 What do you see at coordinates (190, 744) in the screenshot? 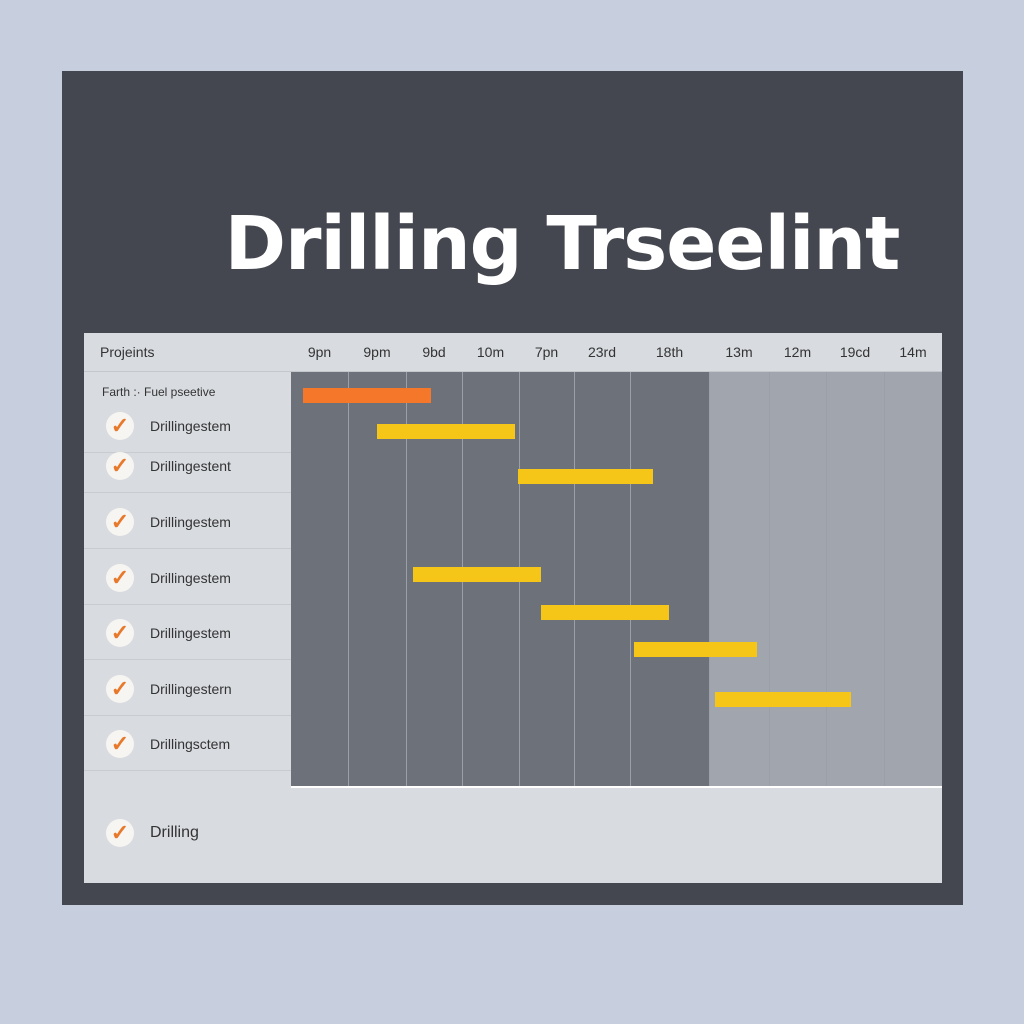
I see `row-label: Drillingsctem` at bounding box center [190, 744].